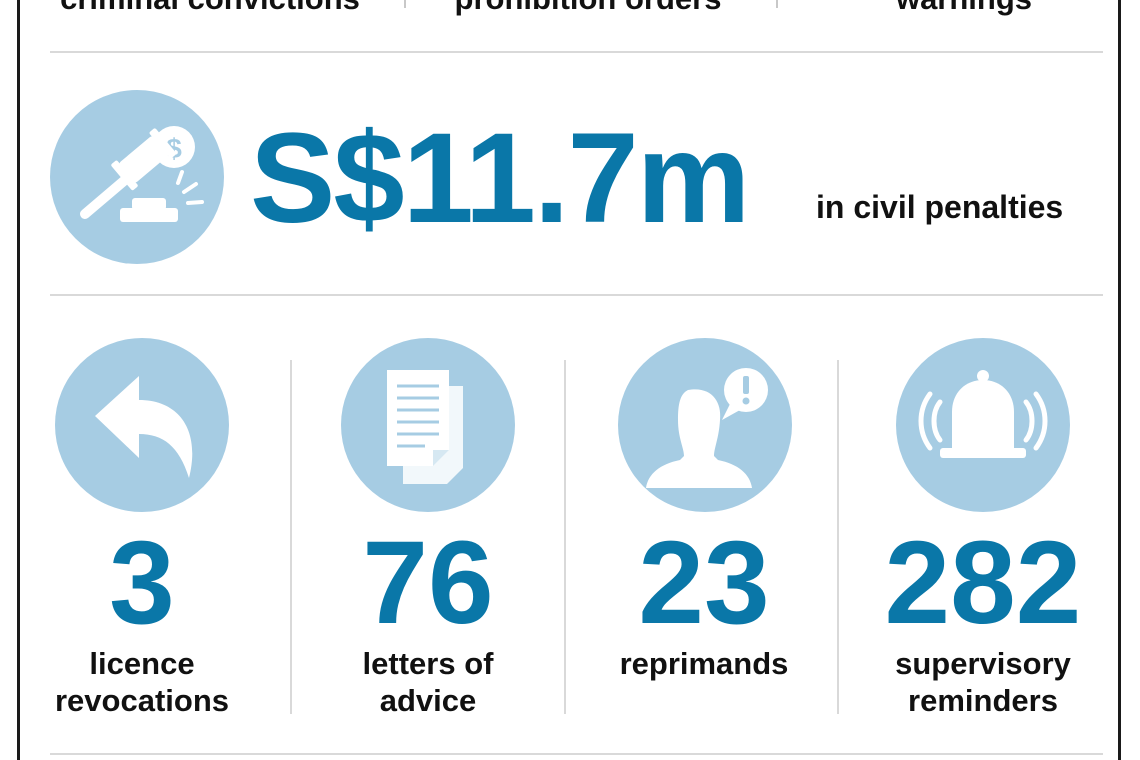  What do you see at coordinates (964, 7) in the screenshot?
I see `top-label-warnings: warnings` at bounding box center [964, 7].